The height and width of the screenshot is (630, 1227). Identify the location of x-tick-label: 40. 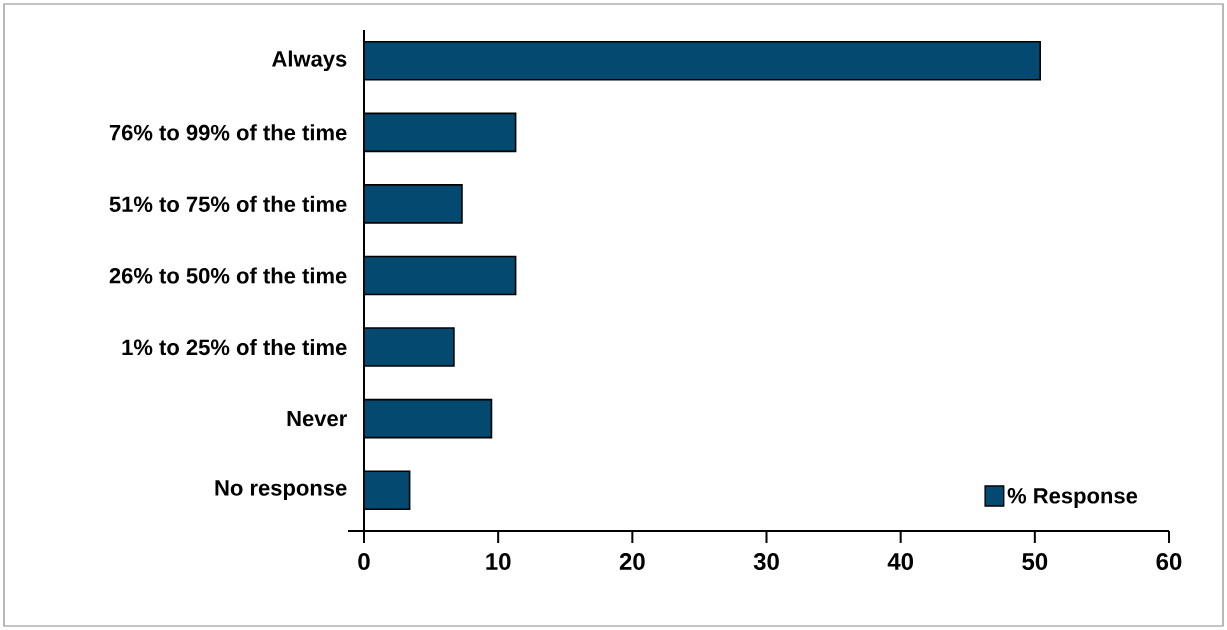
(900, 562).